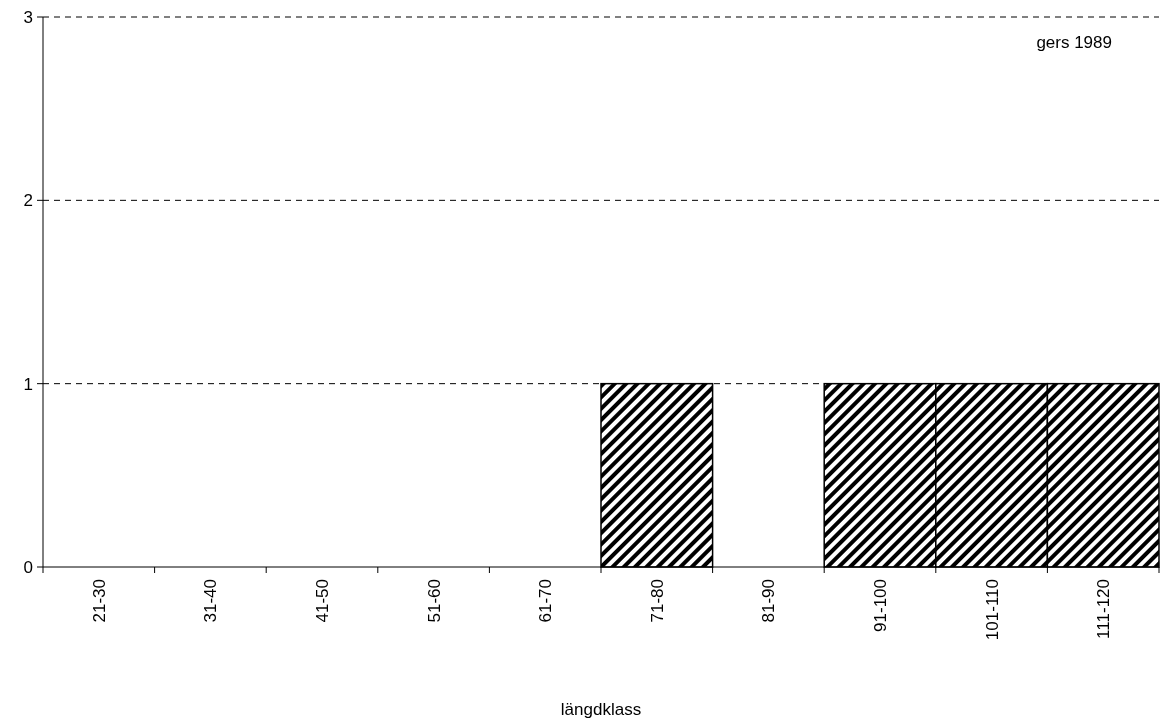 The width and height of the screenshot is (1162, 727). Describe the element at coordinates (28, 201) in the screenshot. I see `y-tick-label: 2` at that location.